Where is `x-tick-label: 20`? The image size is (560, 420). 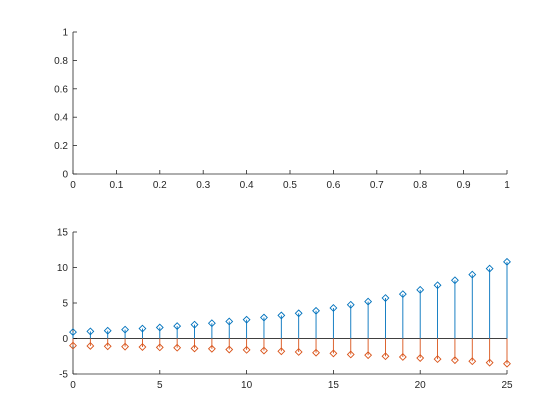 x-tick-label: 20 is located at coordinates (421, 385).